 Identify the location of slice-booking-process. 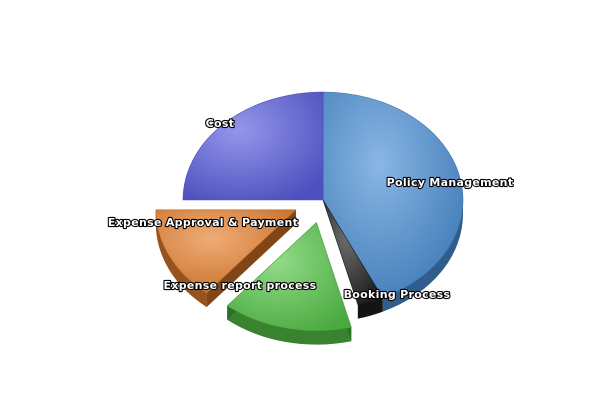
(353, 252).